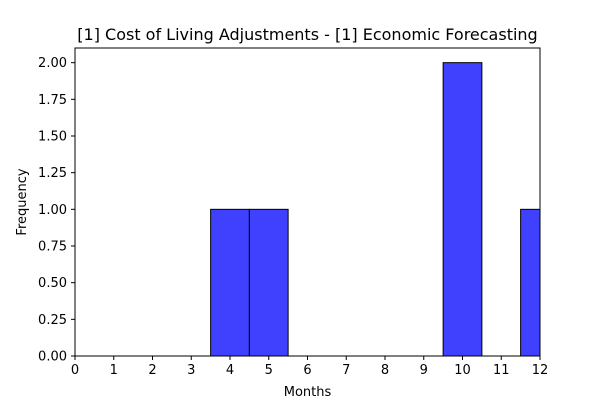  Describe the element at coordinates (22, 201) in the screenshot. I see `y-axis-label: Frequency` at that location.